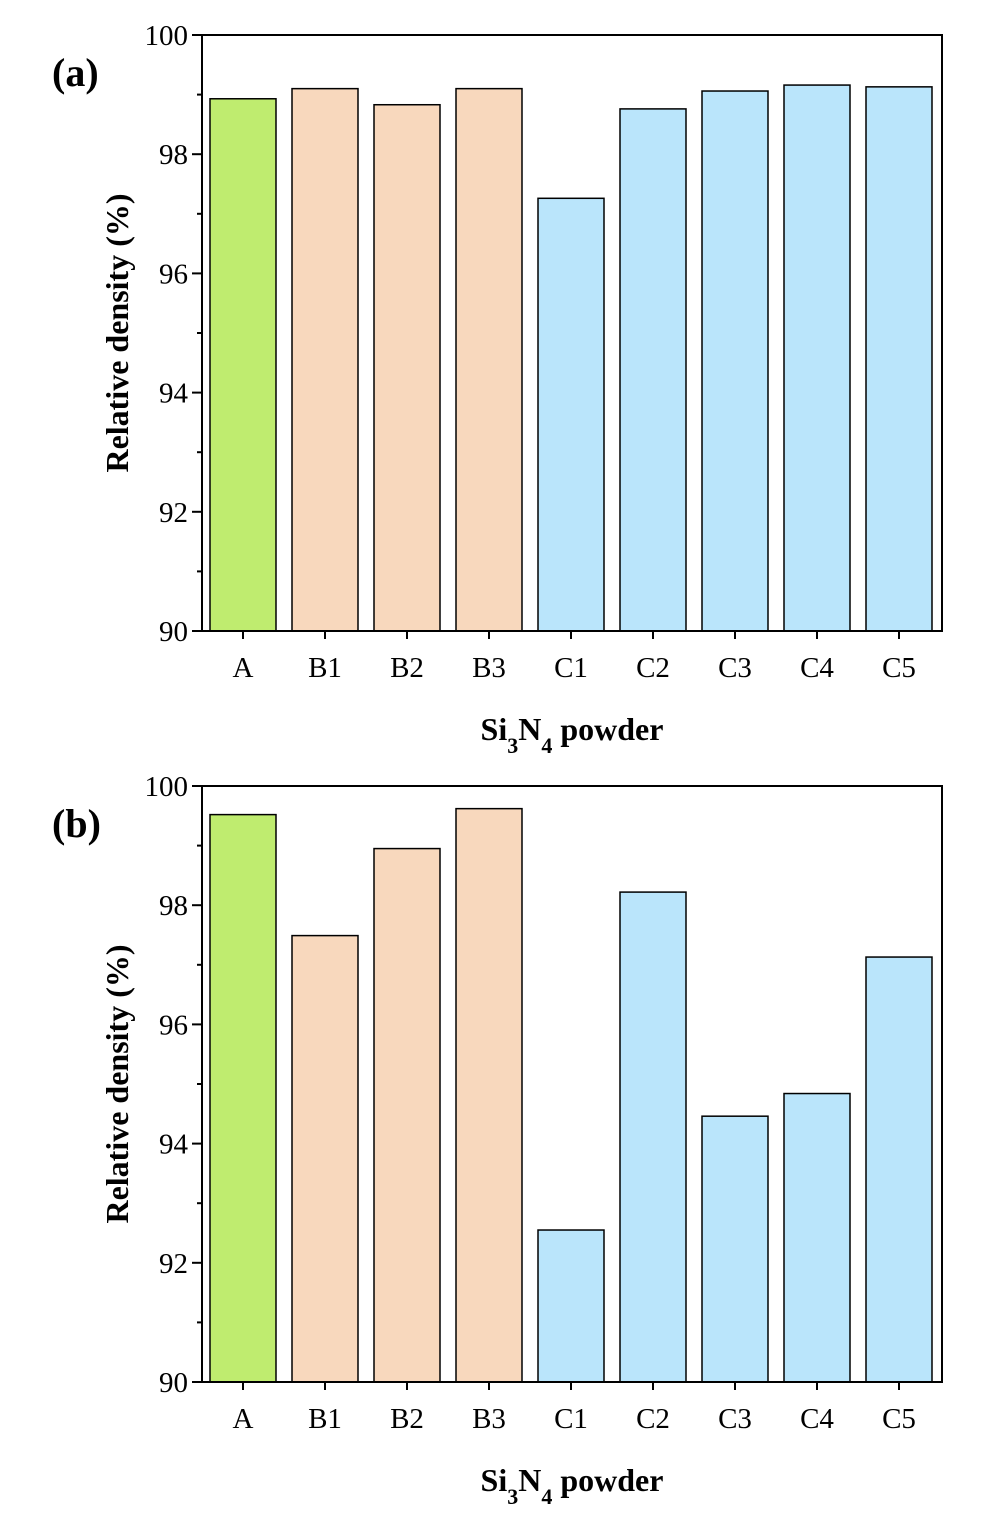 The height and width of the screenshot is (1517, 999). What do you see at coordinates (76, 823) in the screenshot?
I see `panel-label: (b)` at bounding box center [76, 823].